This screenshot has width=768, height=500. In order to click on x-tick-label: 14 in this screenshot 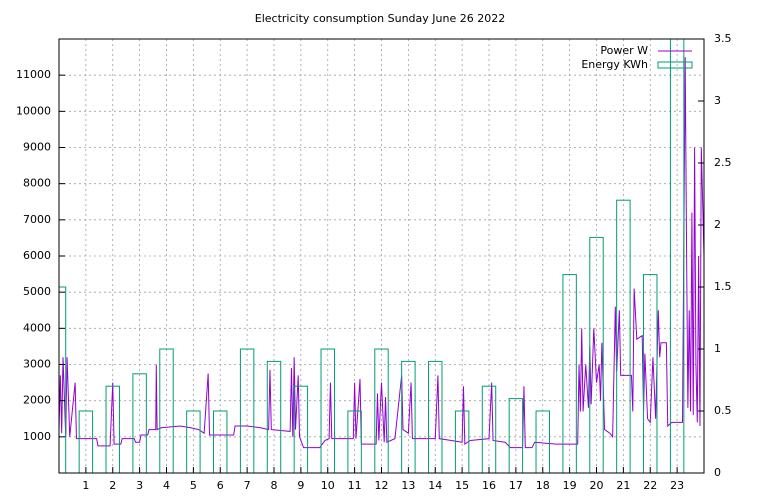, I will do `click(435, 485)`.